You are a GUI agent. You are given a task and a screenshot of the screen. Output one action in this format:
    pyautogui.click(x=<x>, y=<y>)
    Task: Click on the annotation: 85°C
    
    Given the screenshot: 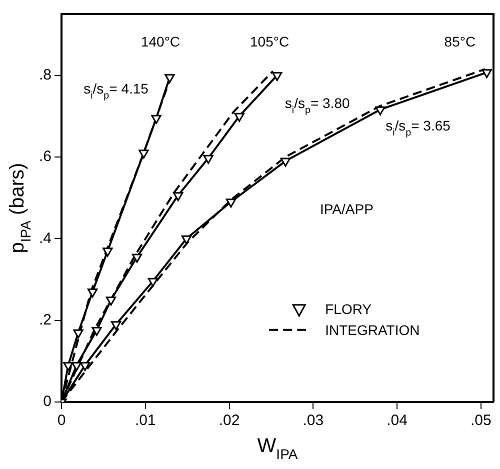 What is the action you would take?
    pyautogui.click(x=460, y=42)
    